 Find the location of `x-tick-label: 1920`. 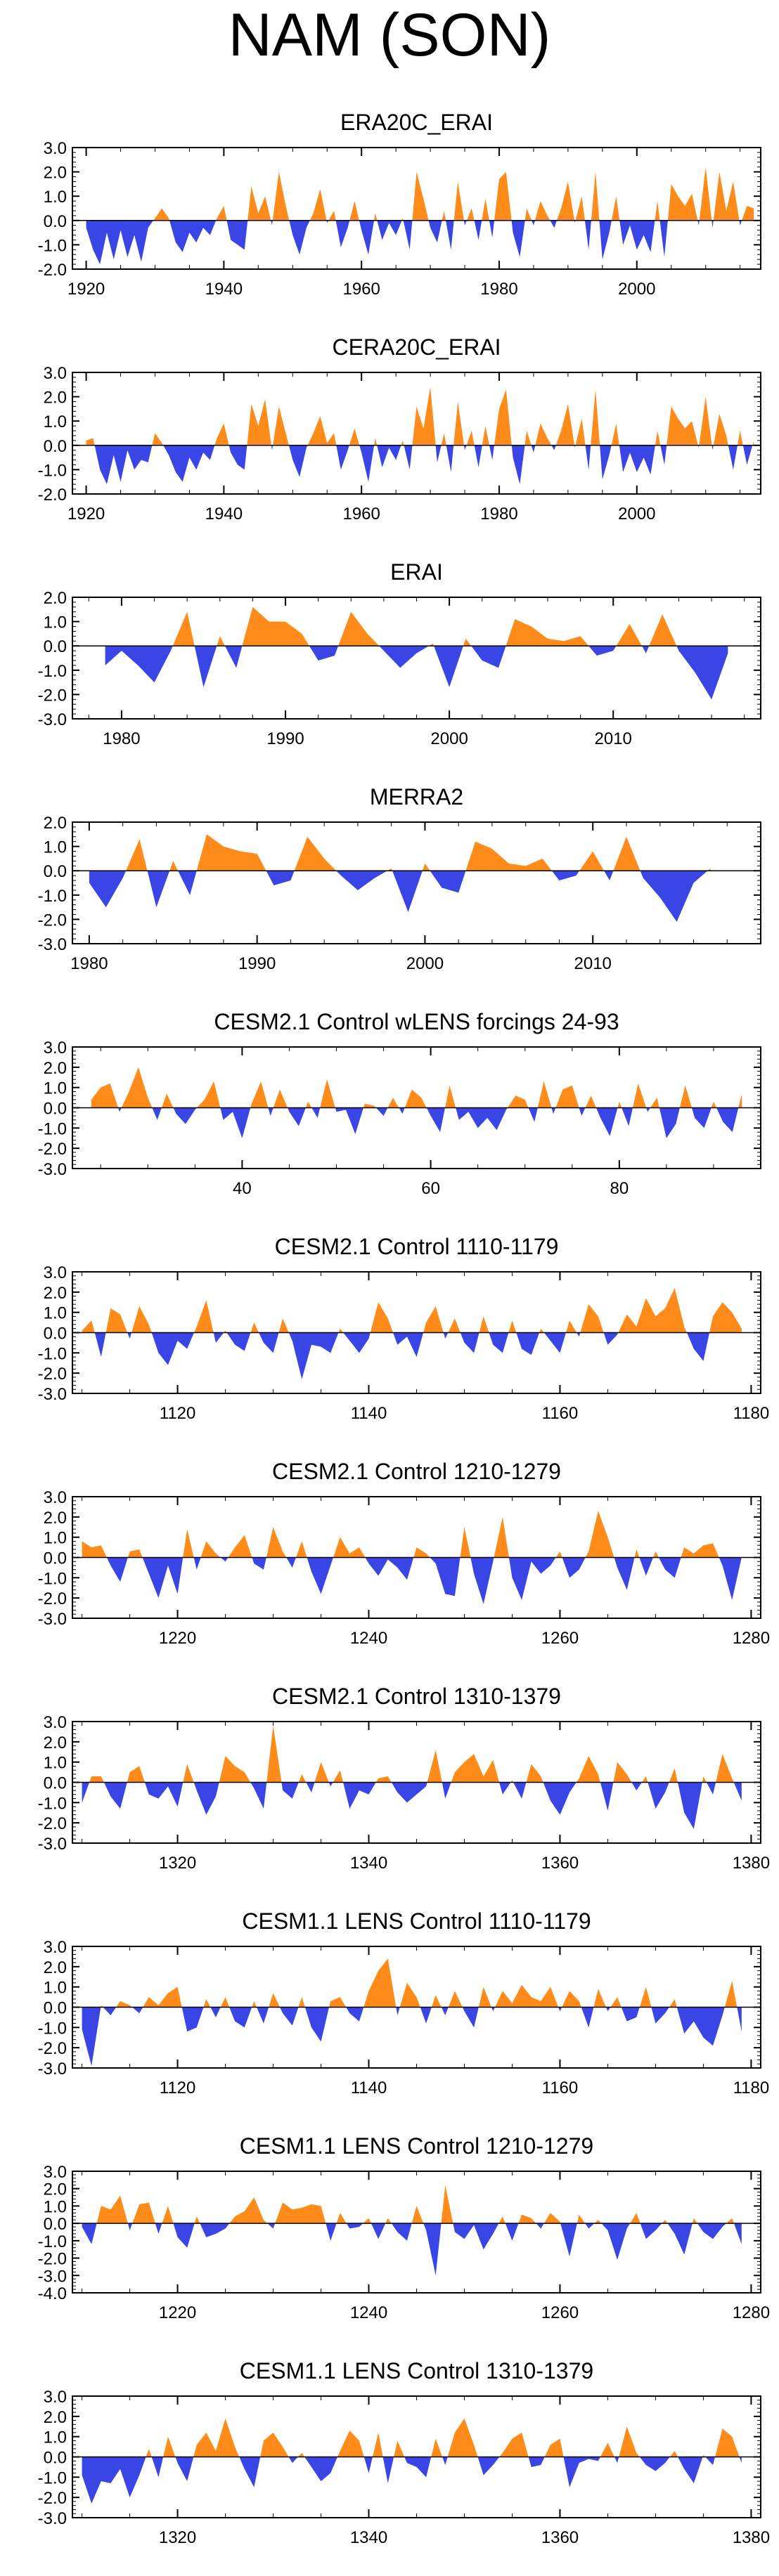

x-tick-label: 1920 is located at coordinates (86, 289).